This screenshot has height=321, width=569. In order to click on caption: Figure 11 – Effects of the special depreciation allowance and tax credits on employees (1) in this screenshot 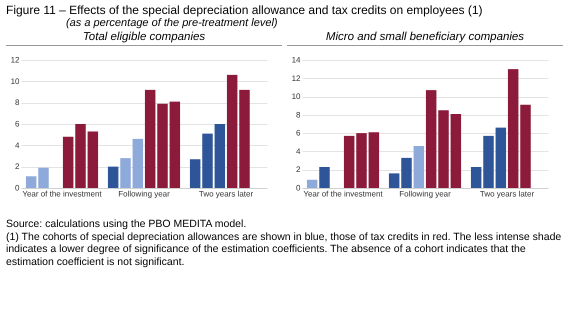, I will do `click(245, 10)`.